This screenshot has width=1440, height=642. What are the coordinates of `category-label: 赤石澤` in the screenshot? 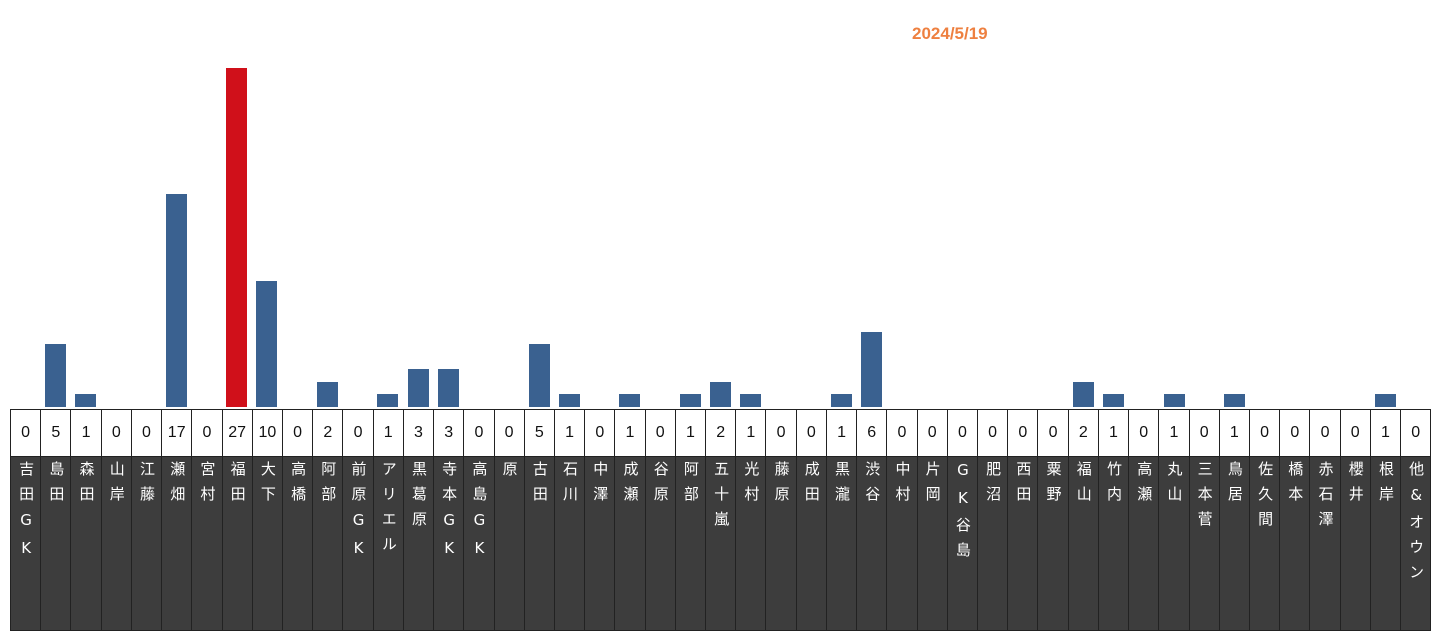 It's located at (1325, 543).